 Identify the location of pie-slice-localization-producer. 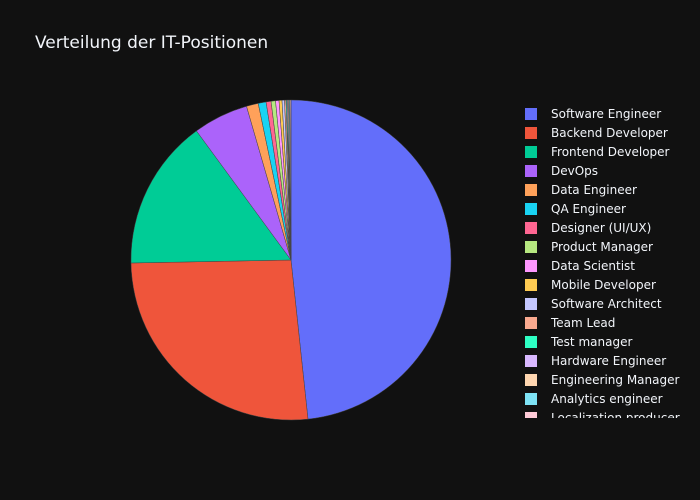
(290, 180).